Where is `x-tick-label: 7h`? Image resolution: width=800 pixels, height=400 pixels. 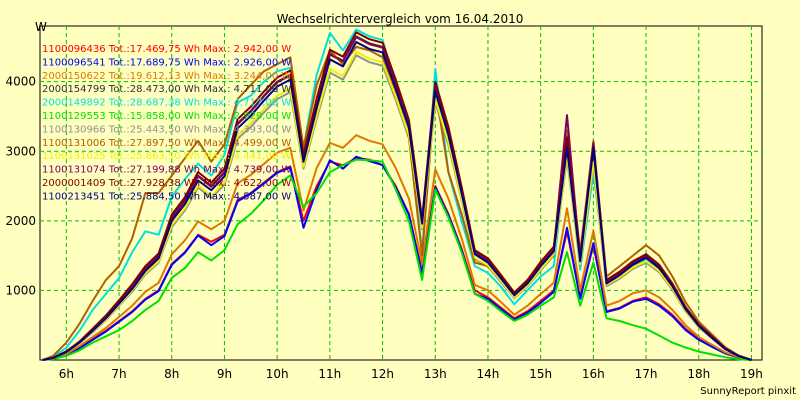
x-tick-label: 7h is located at coordinates (118, 374).